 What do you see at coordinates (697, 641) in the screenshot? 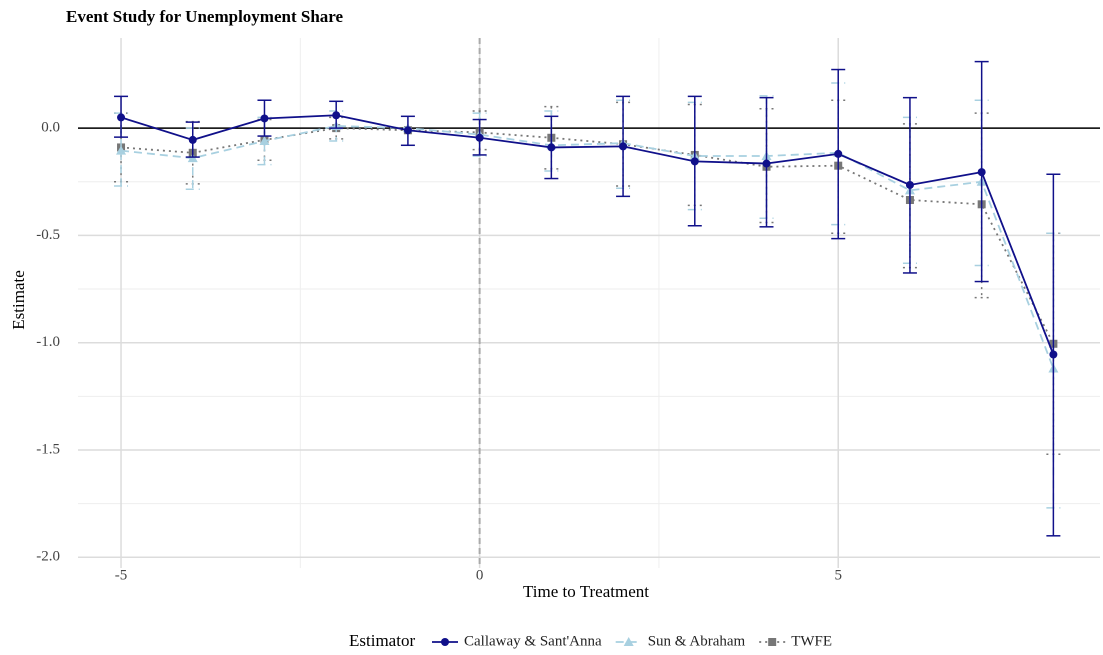
I see `legend-label: Sun & Abraham` at bounding box center [697, 641].